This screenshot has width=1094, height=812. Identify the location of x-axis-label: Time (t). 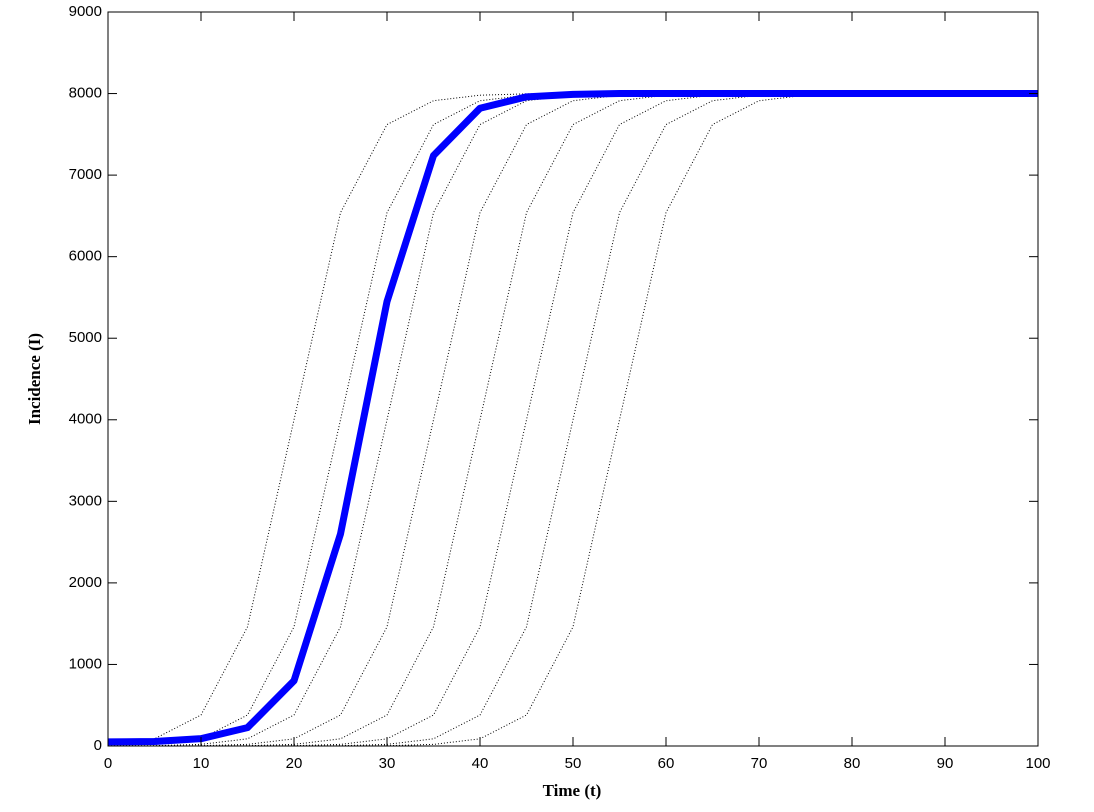
(572, 790).